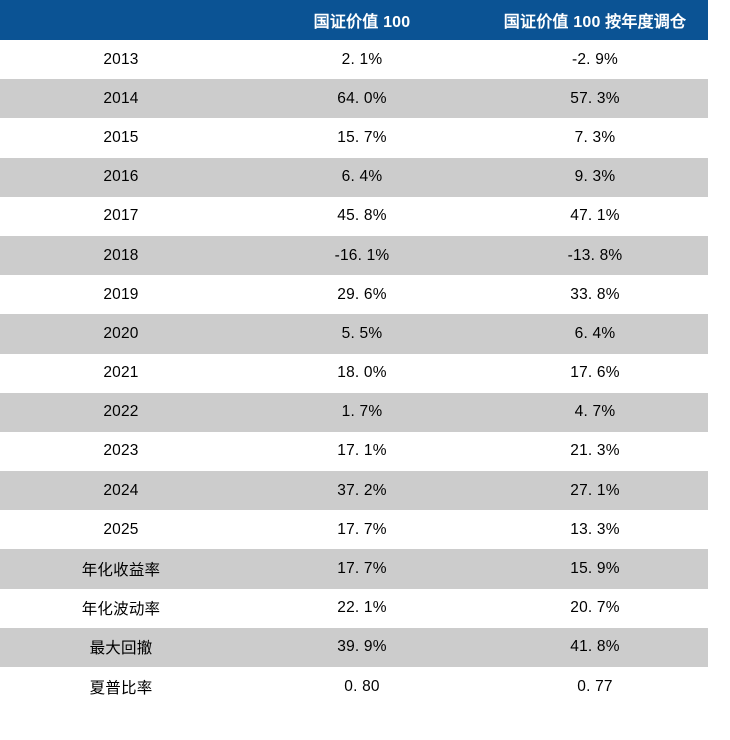 Image resolution: width=730 pixels, height=740 pixels. What do you see at coordinates (595, 22) in the screenshot?
I see `header-cell-index-annual-rebalance: 国证价值 100 按年度调仓` at bounding box center [595, 22].